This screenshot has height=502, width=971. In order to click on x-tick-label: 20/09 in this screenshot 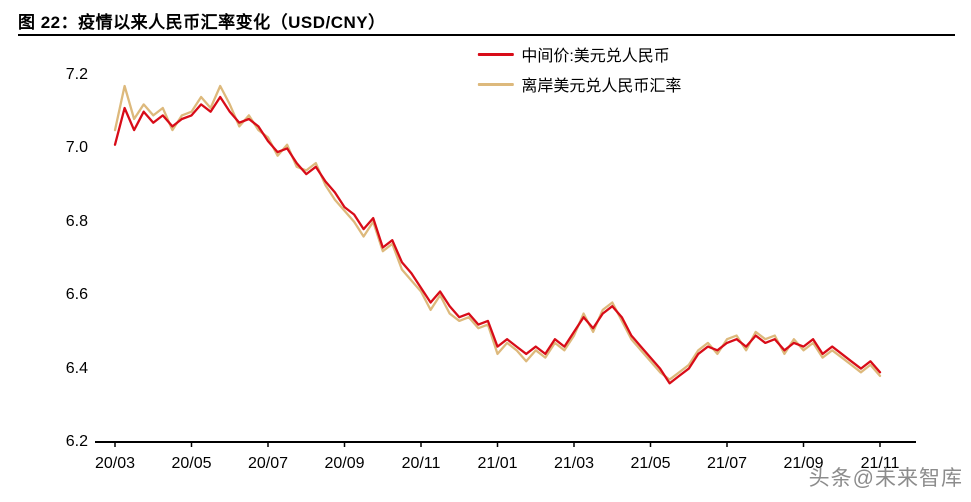, I will do `click(344, 463)`.